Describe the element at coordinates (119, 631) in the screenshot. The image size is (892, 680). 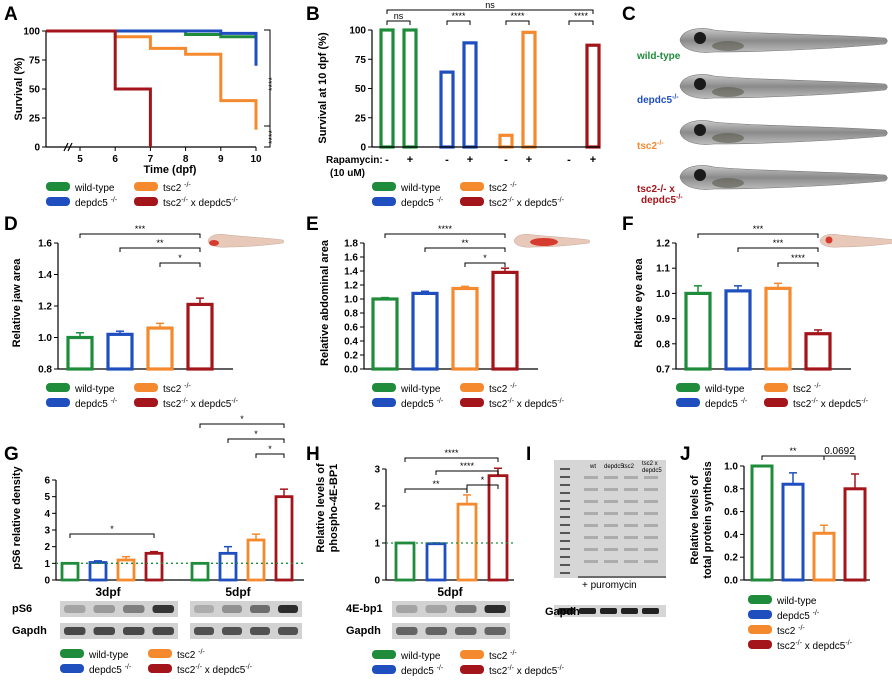
I see `panel-g-gapdh-3dpf-blot-bg` at that location.